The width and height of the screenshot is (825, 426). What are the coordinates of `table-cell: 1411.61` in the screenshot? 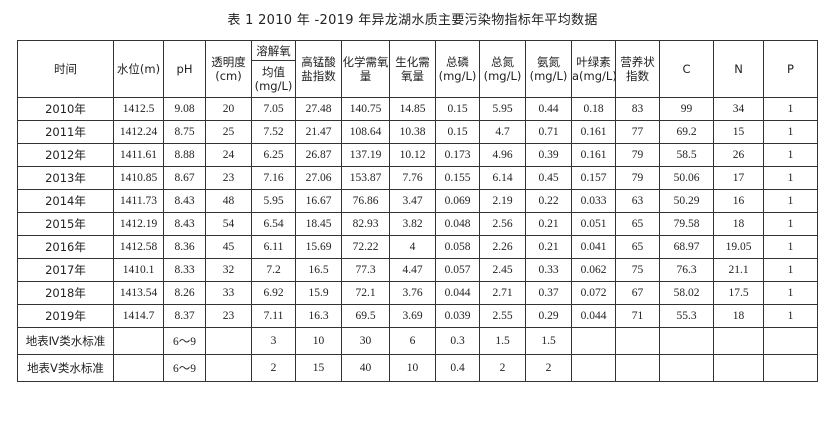 It's located at (138, 155).